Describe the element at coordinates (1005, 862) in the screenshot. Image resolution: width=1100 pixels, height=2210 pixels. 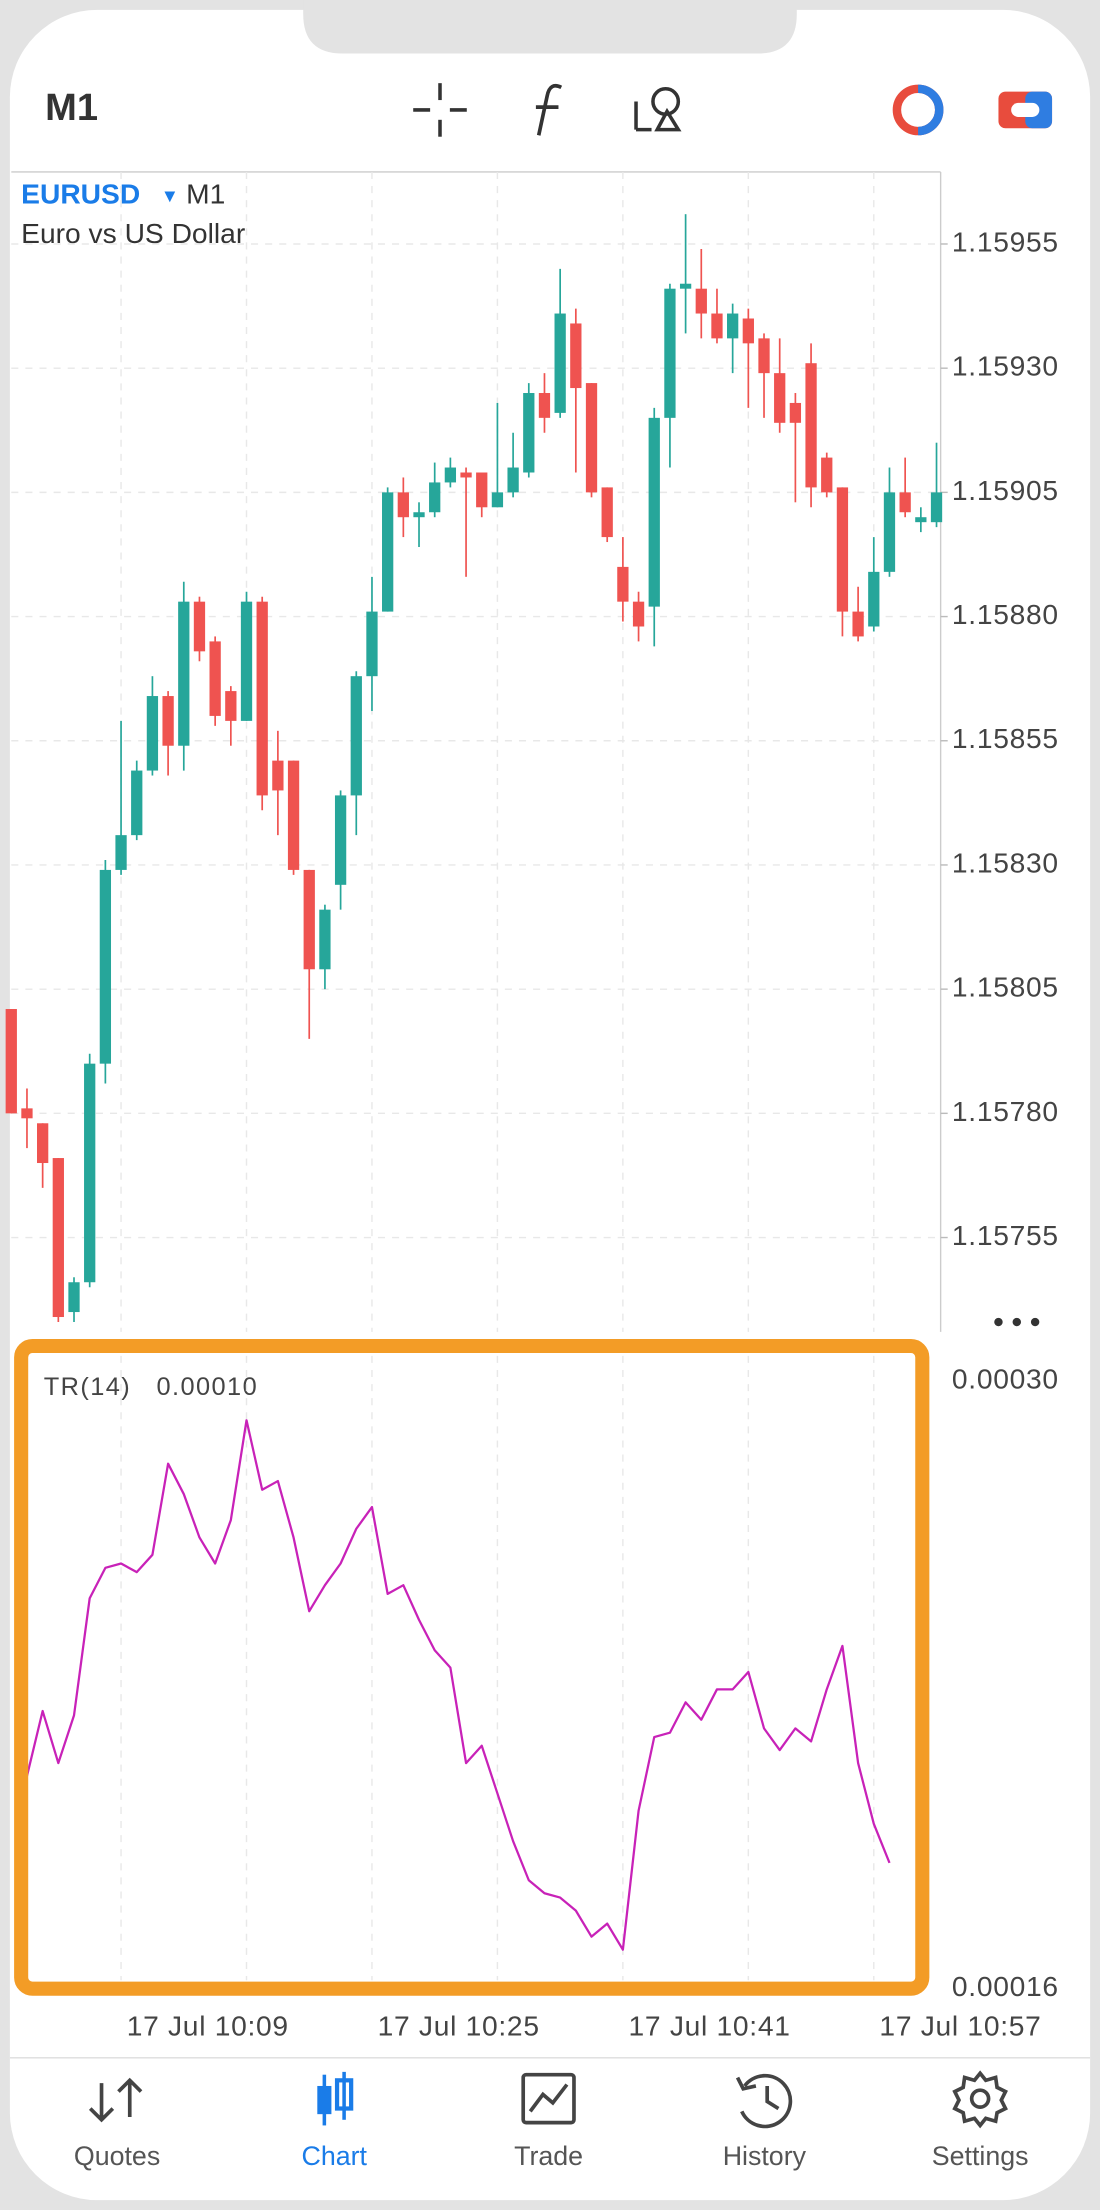
I see `y-tick-label: 1.15830` at that location.